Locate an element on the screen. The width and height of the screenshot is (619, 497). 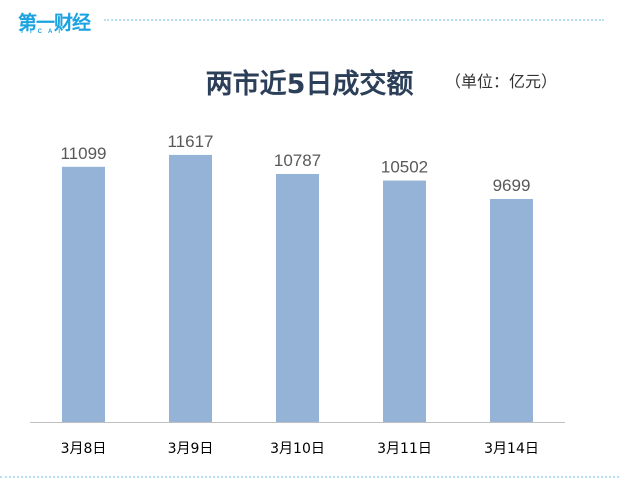
data-label-4: 9699 is located at coordinates (512, 185).